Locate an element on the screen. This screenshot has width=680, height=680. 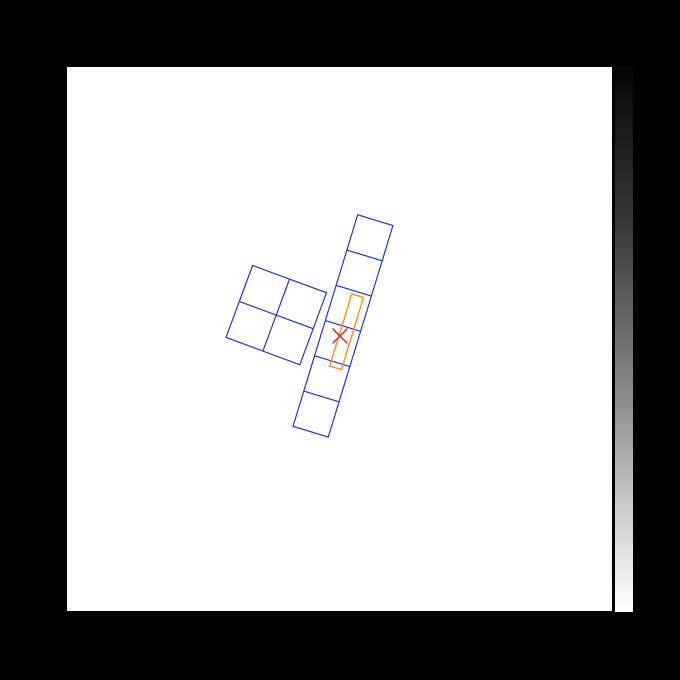
subarray-outline is located at coordinates (346, 332).